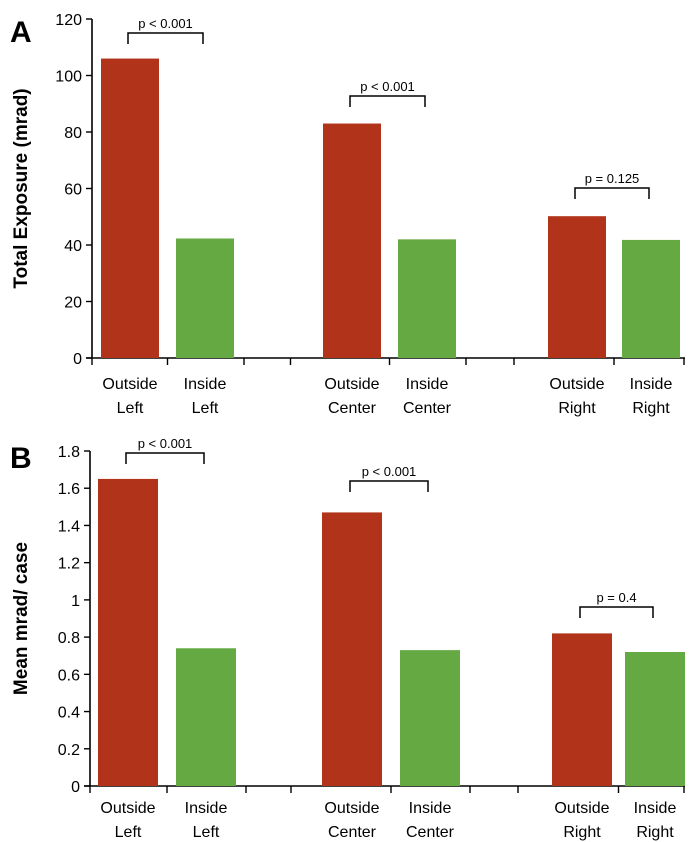  I want to click on panel-b-y-axis-label: Mean mrad/ case, so click(21, 618).